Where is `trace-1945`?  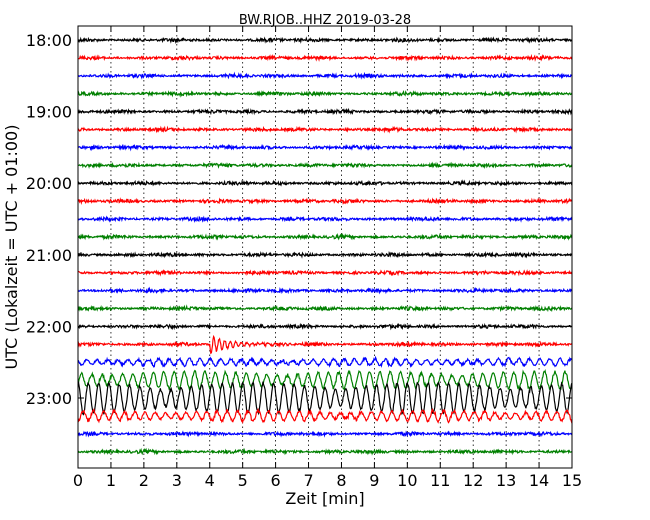
trace-1945 is located at coordinates (325, 165).